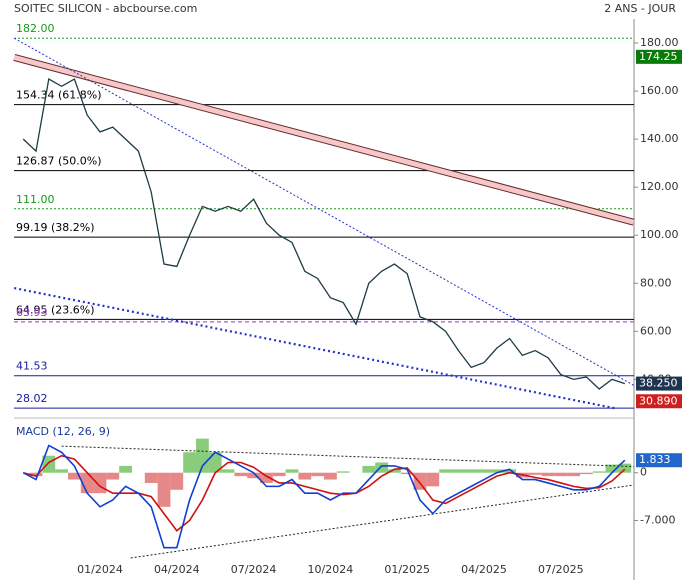 The height and width of the screenshot is (584, 684). Describe the element at coordinates (177, 569) in the screenshot. I see `x-tick-label: 04/2024` at that location.